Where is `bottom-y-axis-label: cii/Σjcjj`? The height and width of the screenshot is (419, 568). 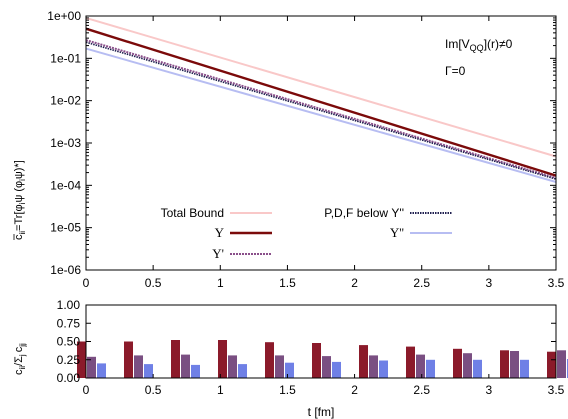
bottom-y-axis-label: cii/Σjcjj is located at coordinates (20, 359).